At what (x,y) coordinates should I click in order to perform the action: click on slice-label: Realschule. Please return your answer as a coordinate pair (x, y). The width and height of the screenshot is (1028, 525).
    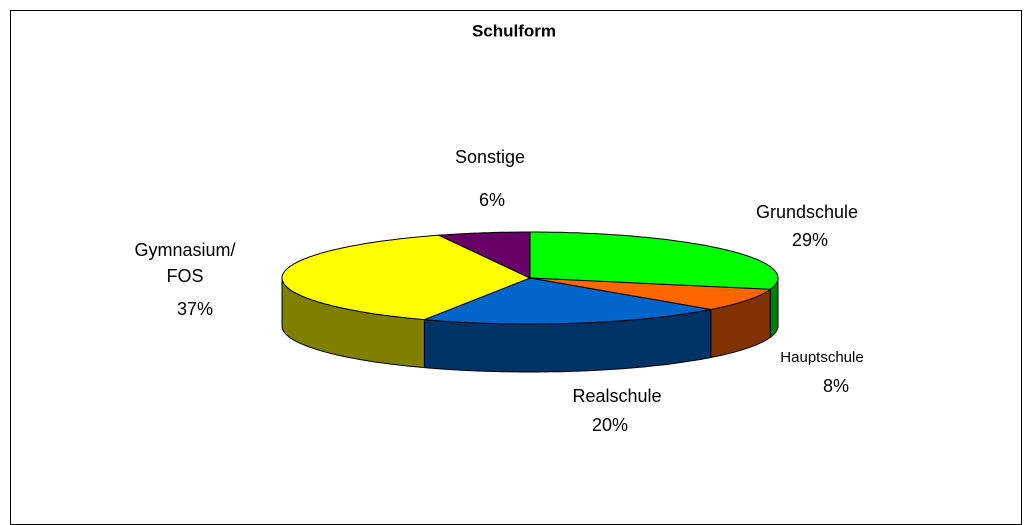
    Looking at the image, I should click on (617, 396).